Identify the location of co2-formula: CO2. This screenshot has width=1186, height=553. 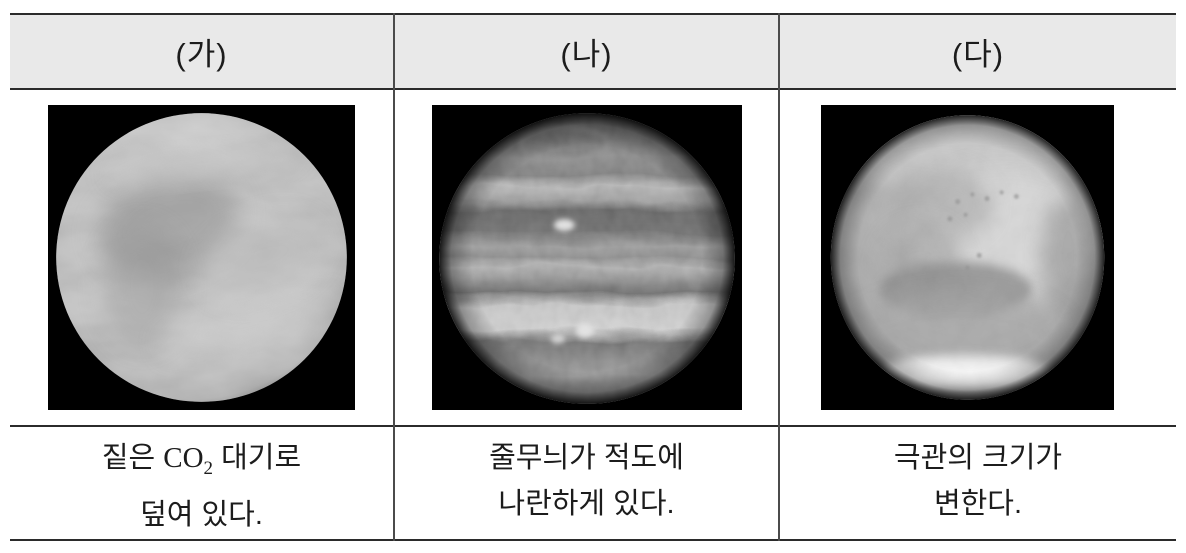
(188, 460).